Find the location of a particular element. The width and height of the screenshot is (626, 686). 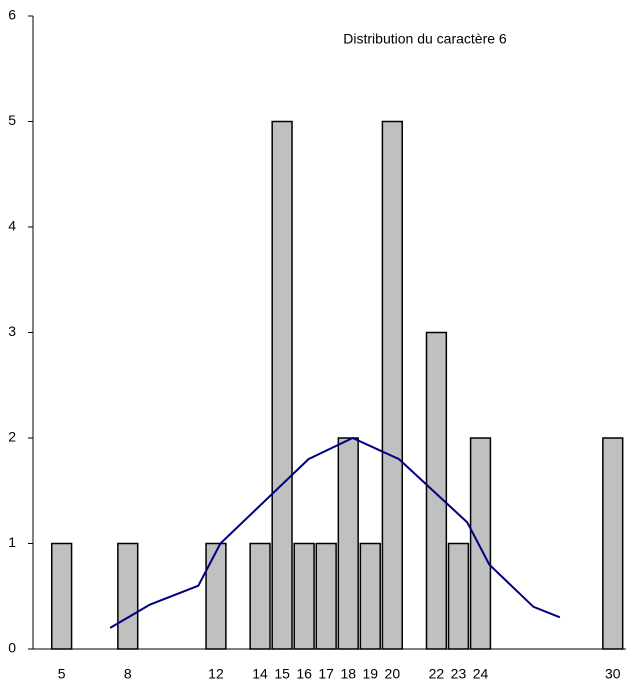

x-tick-label: 5 is located at coordinates (62, 674).